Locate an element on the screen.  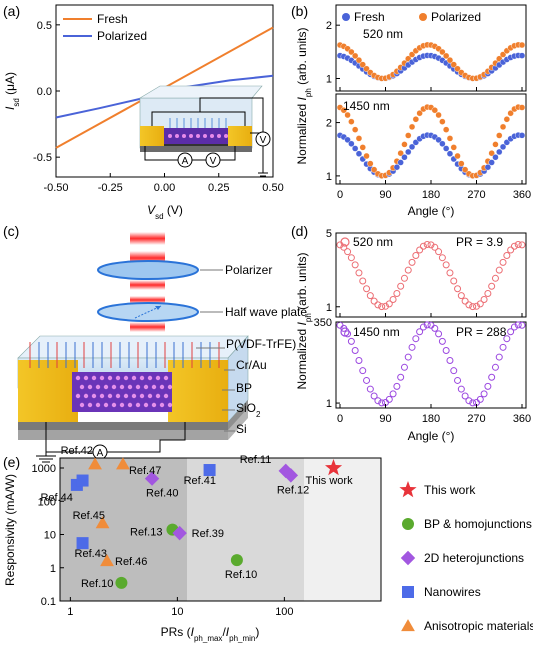
x-tick-label: 1 is located at coordinates (70, 612).